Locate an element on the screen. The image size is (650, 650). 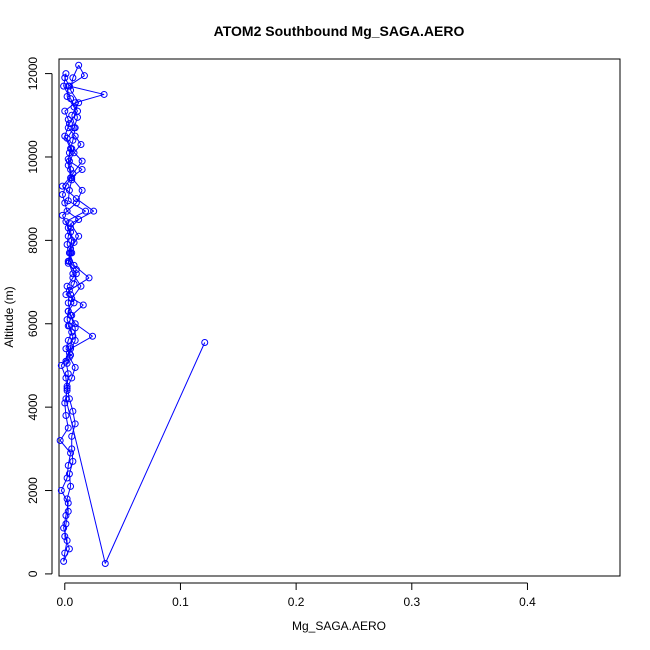
x-tick-label: 0.0 is located at coordinates (64, 602).